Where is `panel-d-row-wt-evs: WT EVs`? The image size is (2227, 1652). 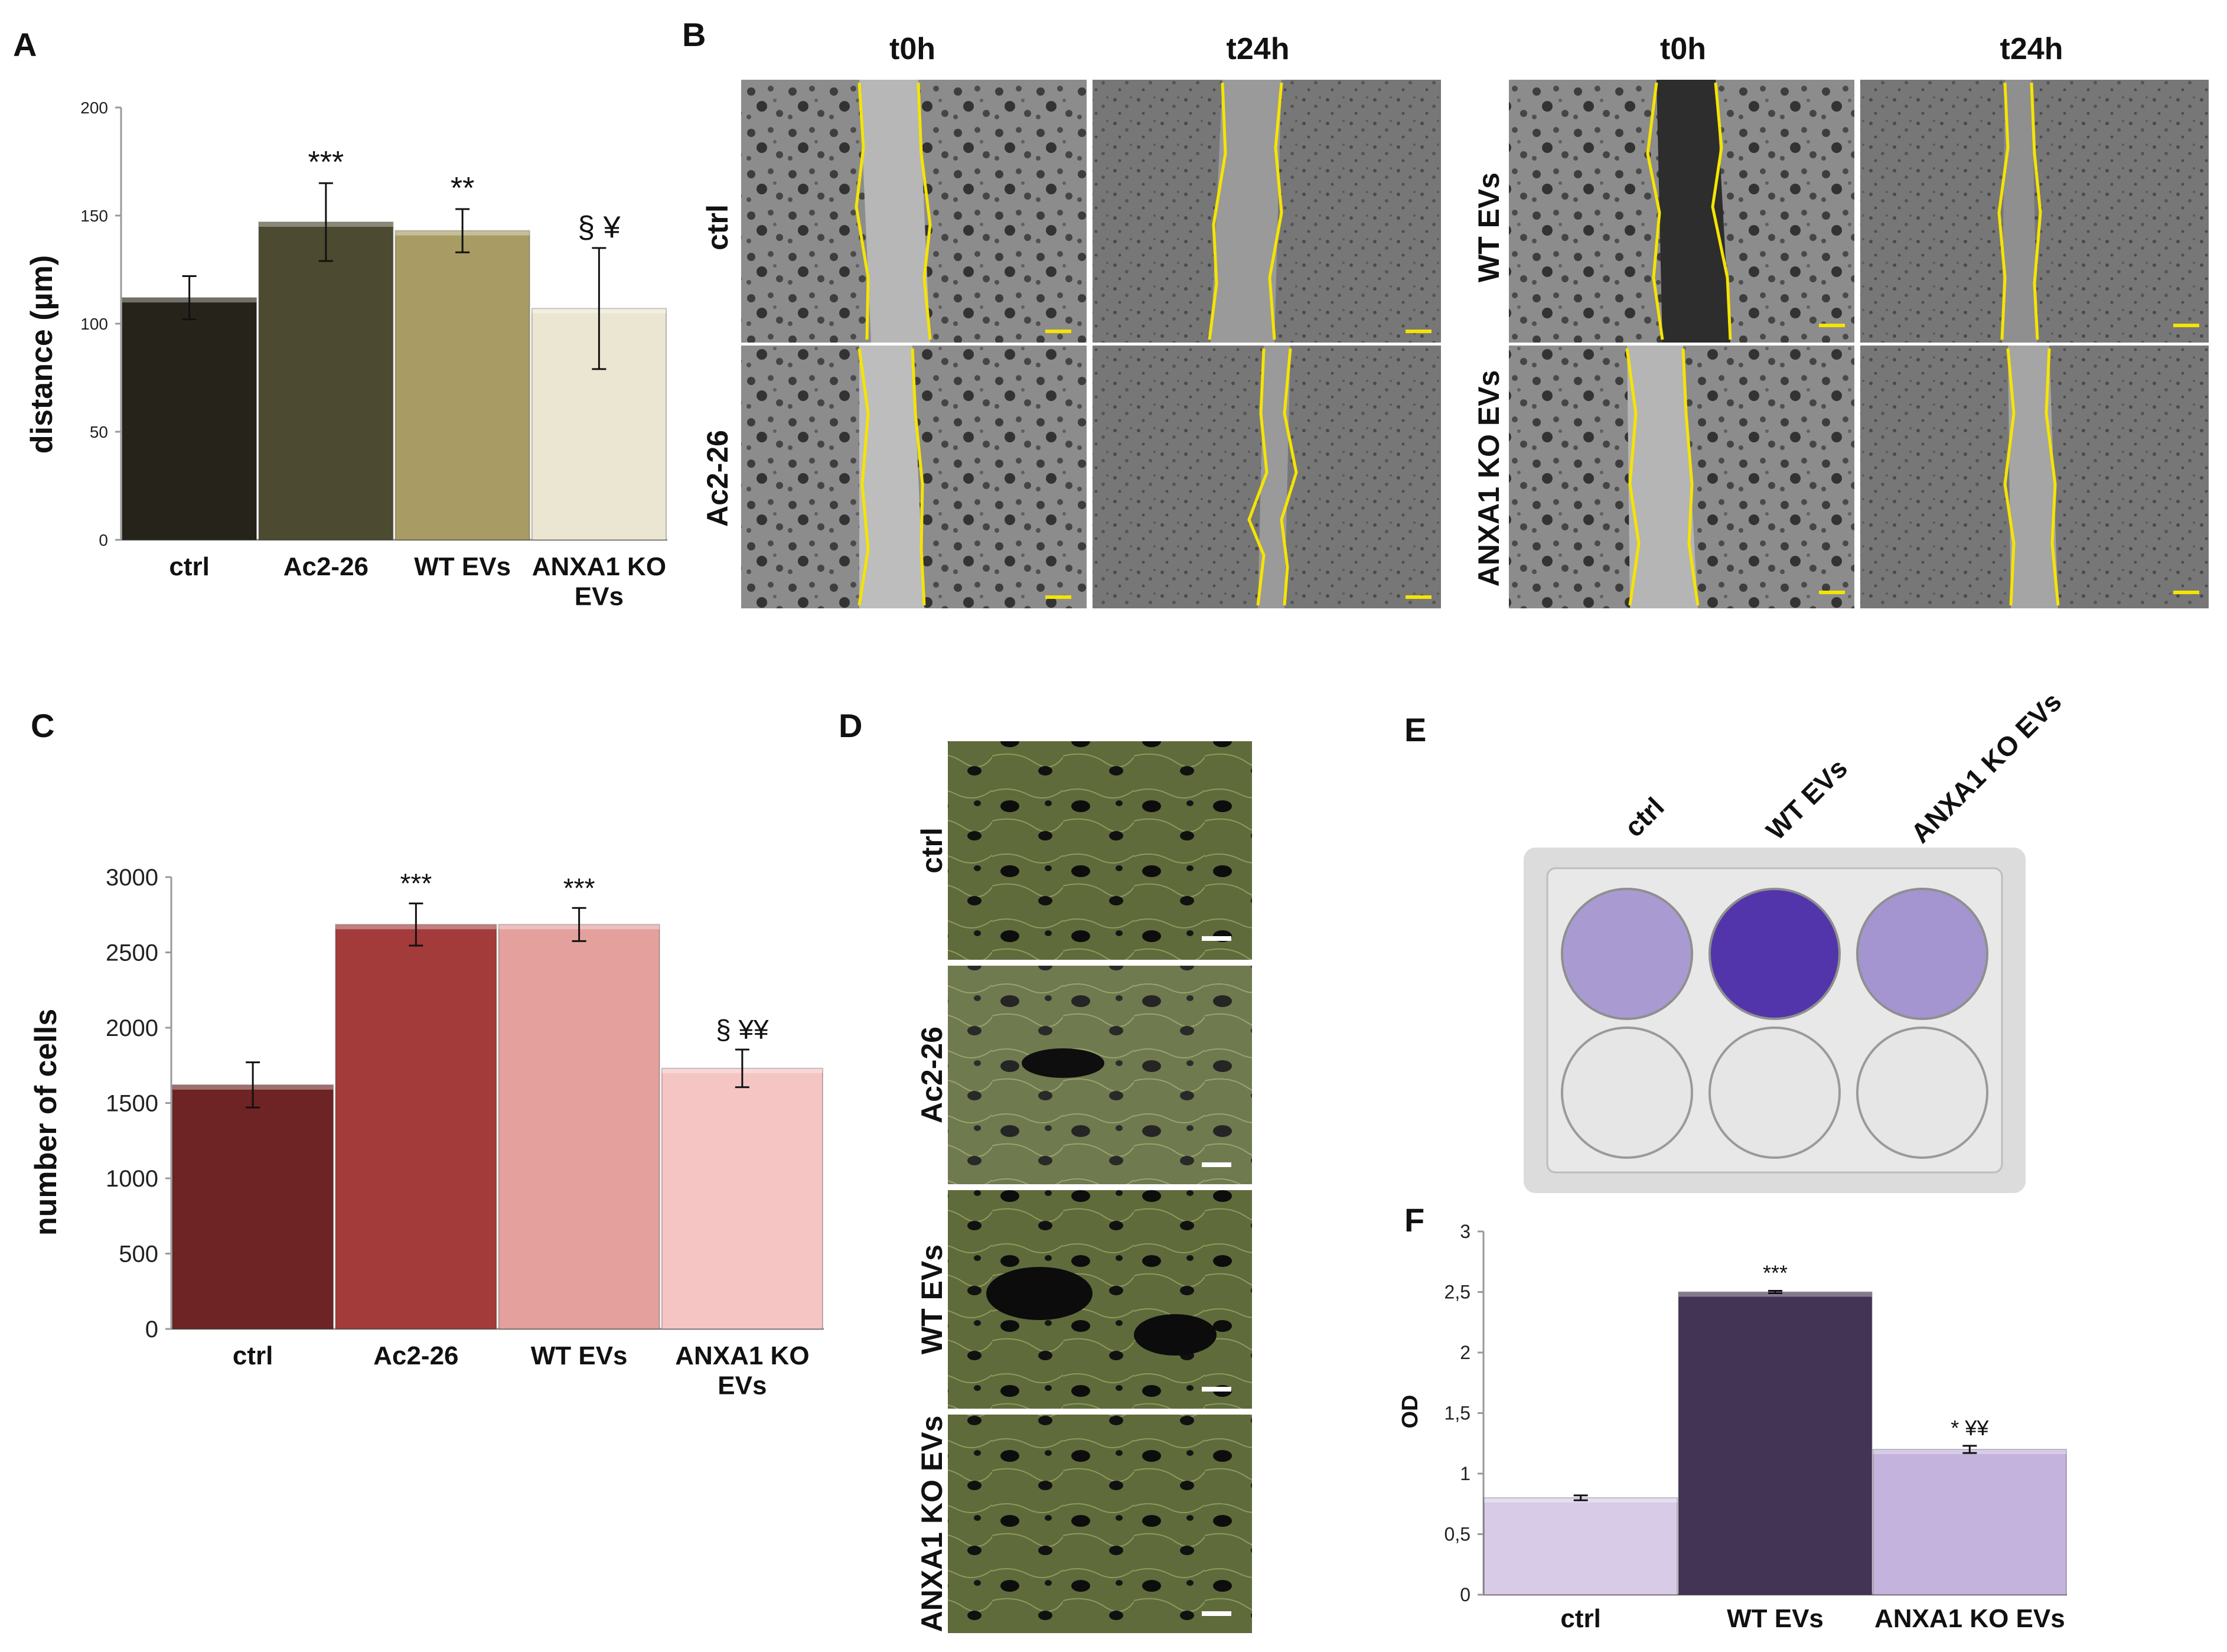
panel-d-row-wt-evs: WT EVs is located at coordinates (931, 1299).